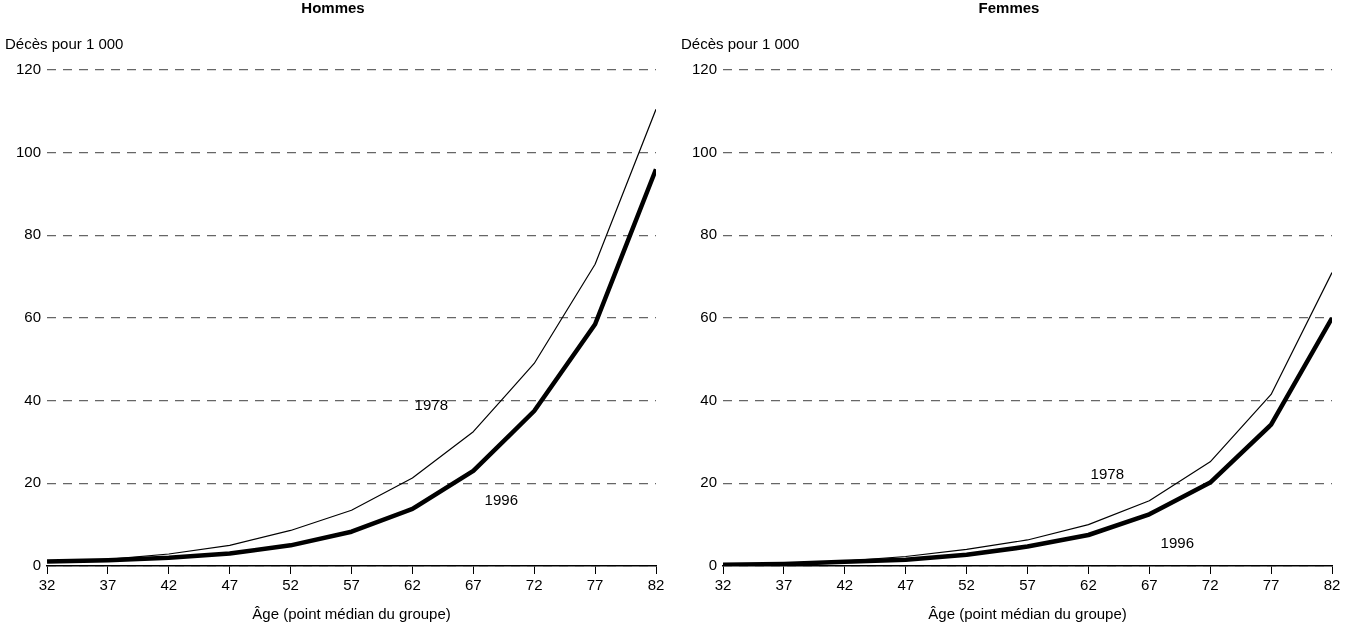 The image size is (1352, 633). Describe the element at coordinates (1107, 473) in the screenshot. I see `series-label: 1978` at that location.